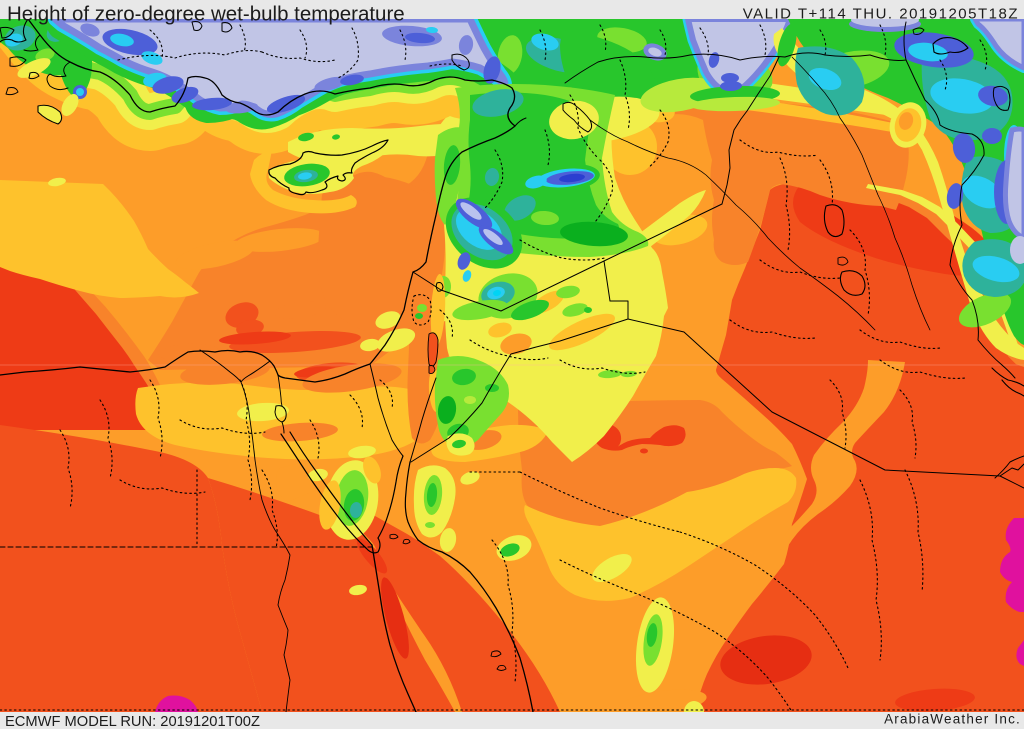  Describe the element at coordinates (952, 719) in the screenshot. I see `svg-text: ArabiaWeather Inc.` at that location.